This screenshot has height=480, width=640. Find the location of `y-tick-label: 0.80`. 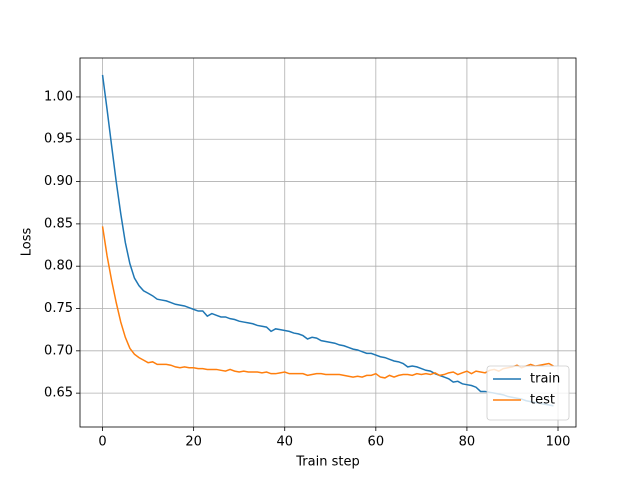

y-tick-label: 0.80 is located at coordinates (58, 266).